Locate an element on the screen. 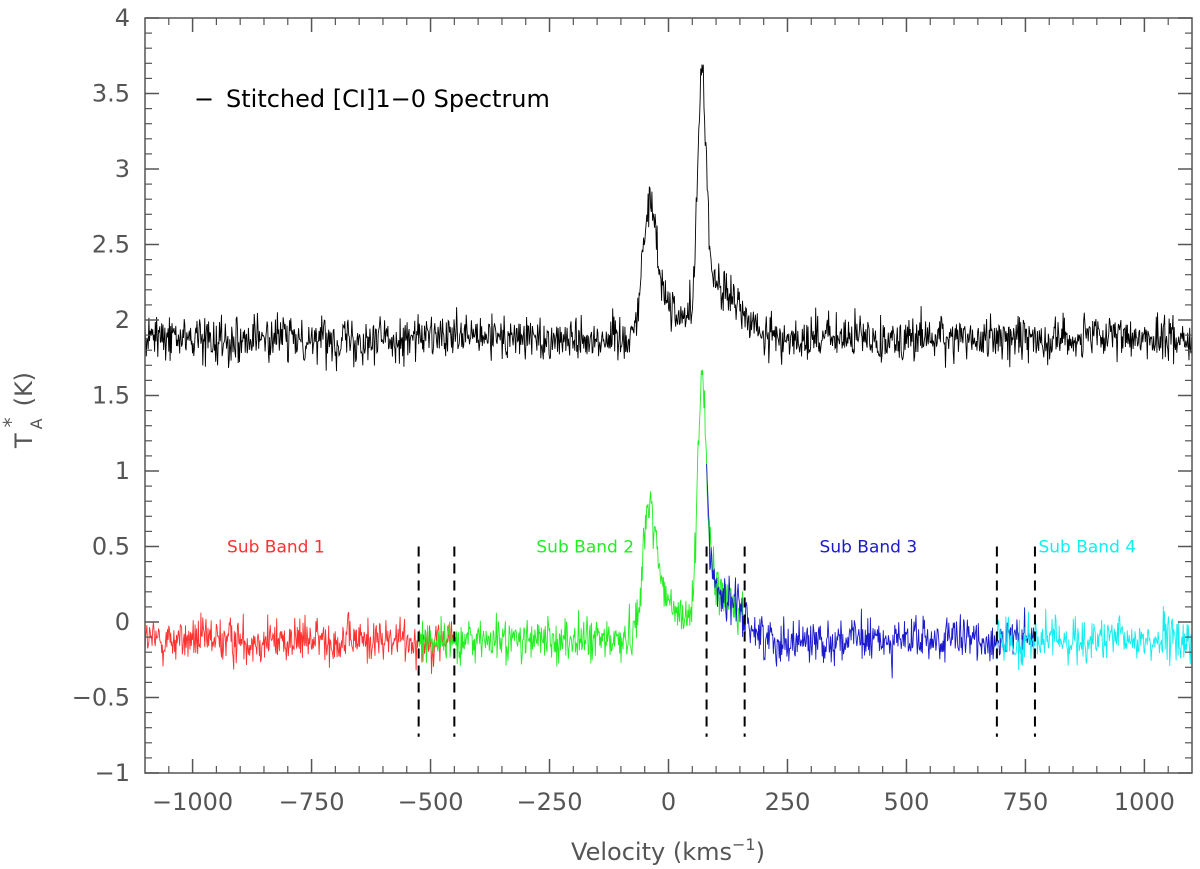  y-axis-label: T * A (K) is located at coordinates (23, 410).